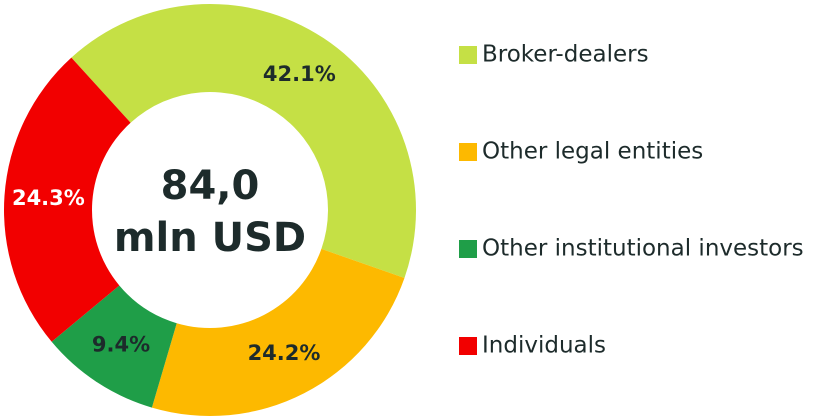 The height and width of the screenshot is (417, 835). Describe the element at coordinates (299, 74) in the screenshot. I see `slice-label: 42.1%` at that location.